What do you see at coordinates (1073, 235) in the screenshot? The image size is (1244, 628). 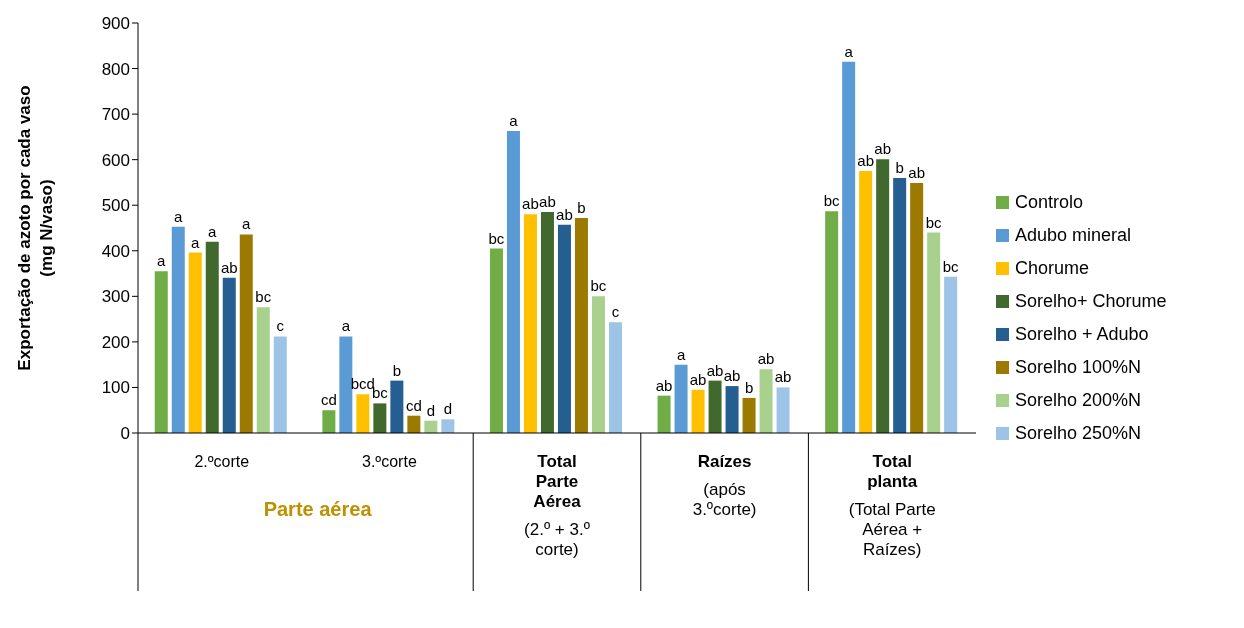 I see `legend-label: Adubo mineral` at bounding box center [1073, 235].